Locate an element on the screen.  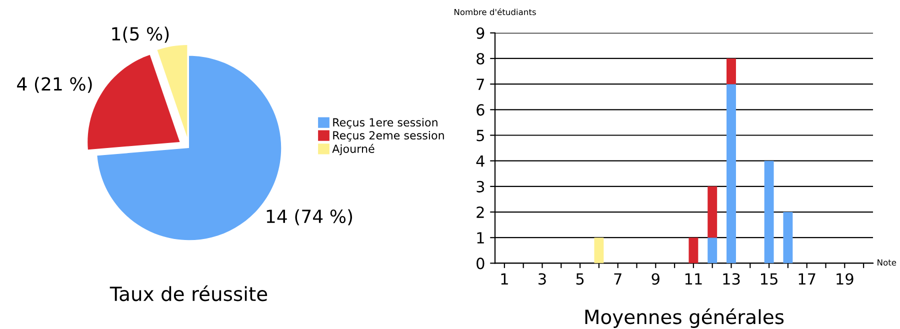
y-tick-label: 4 is located at coordinates (480, 161).